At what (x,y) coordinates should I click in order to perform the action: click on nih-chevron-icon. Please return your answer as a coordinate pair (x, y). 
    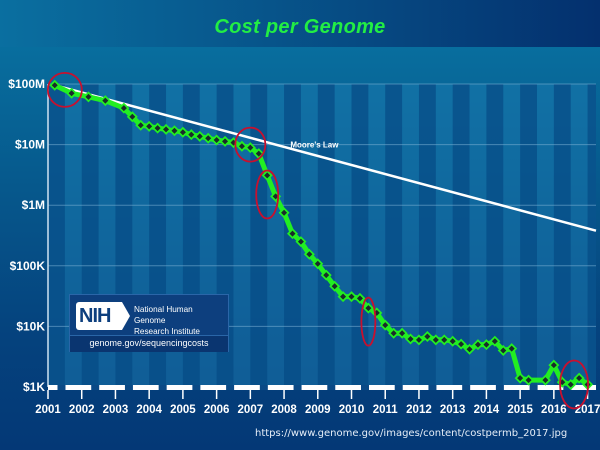
    Looking at the image, I should click on (126, 316).